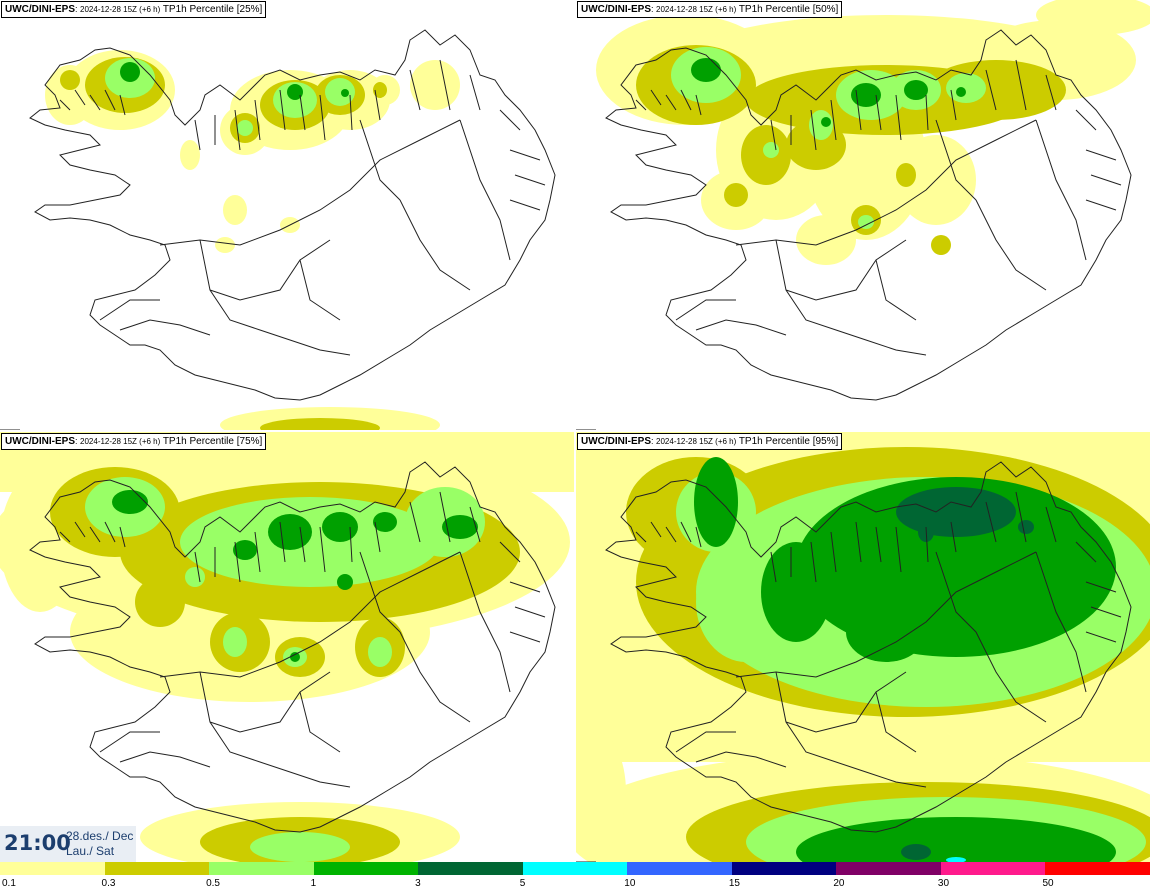  What do you see at coordinates (108, 883) in the screenshot?
I see `colorbar-label: 0.3` at bounding box center [108, 883].